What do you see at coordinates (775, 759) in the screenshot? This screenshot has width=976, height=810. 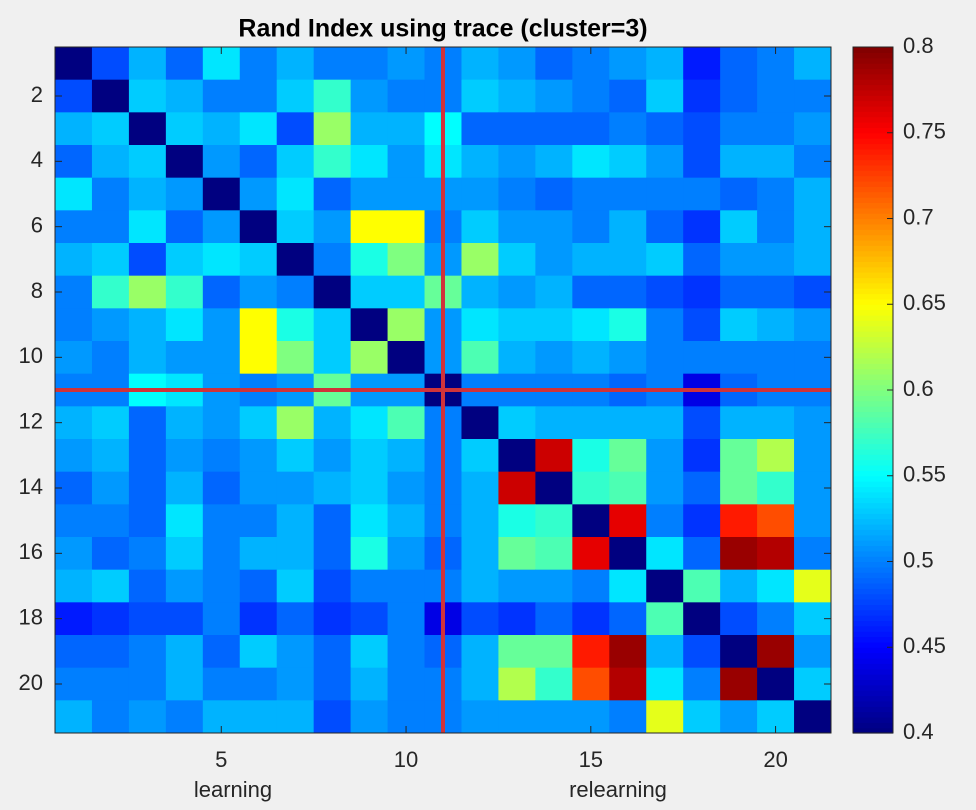 I see `x-tick-label: 20` at bounding box center [775, 759].